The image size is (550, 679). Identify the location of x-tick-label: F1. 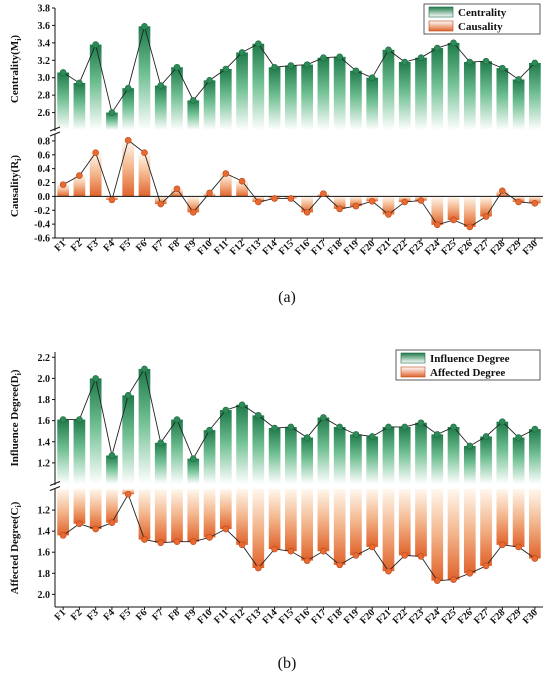
(61, 246).